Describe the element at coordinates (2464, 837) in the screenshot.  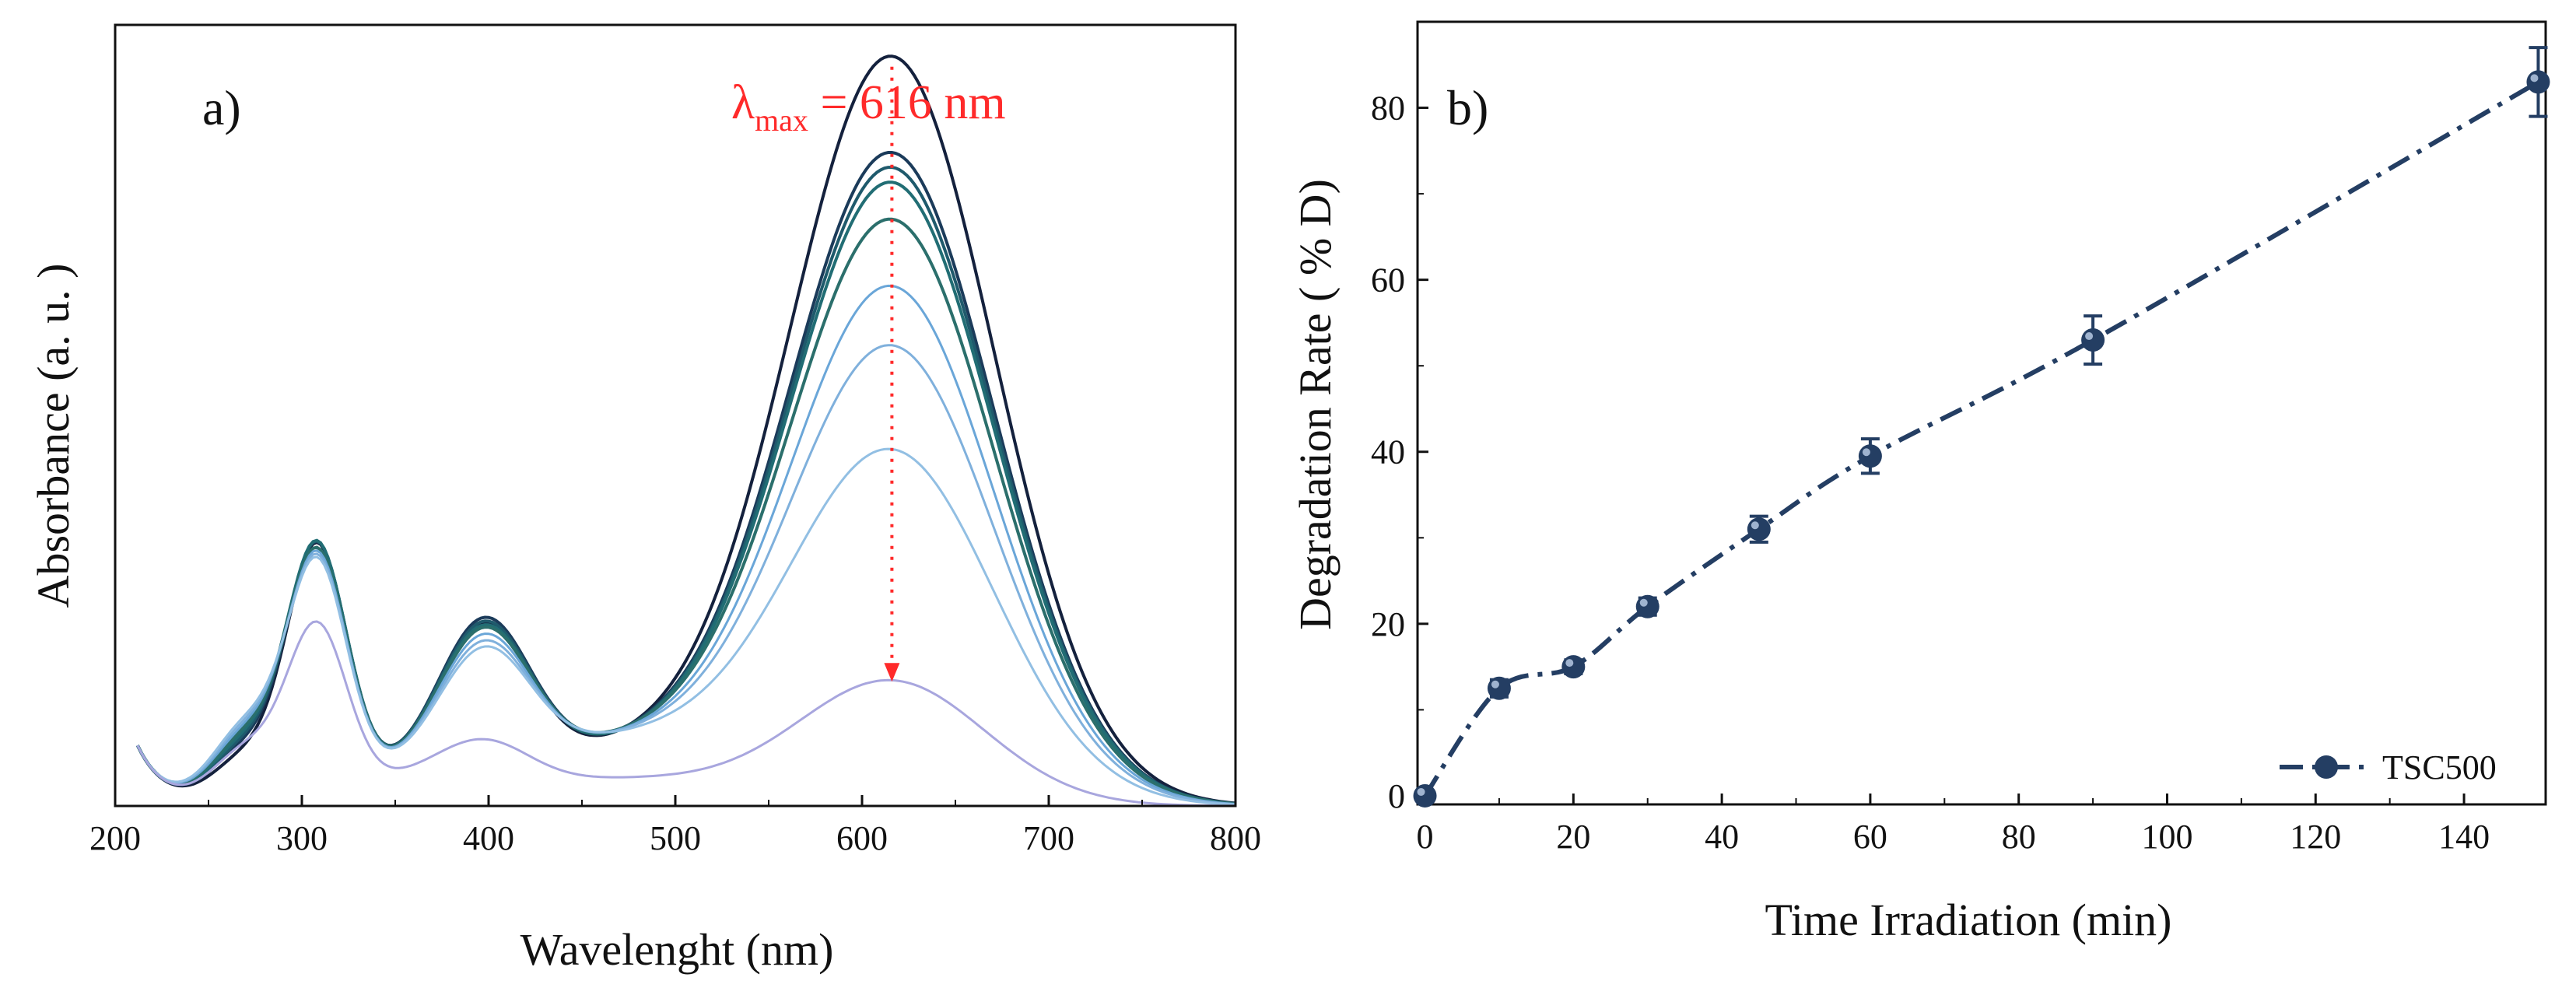
I see `x-tick-label: 140` at that location.